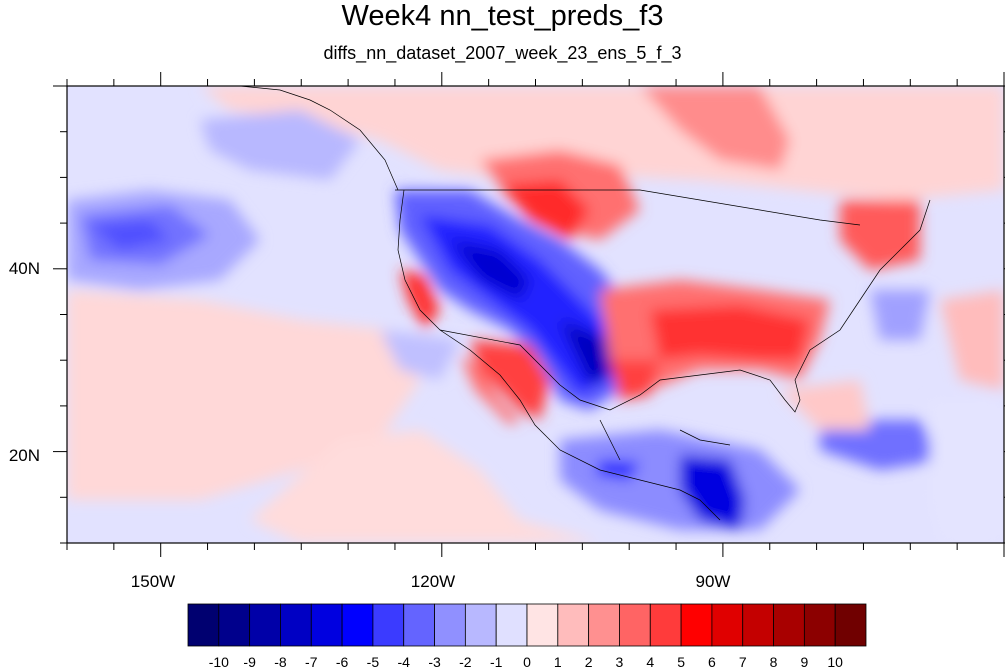  I want to click on colorbar-label: 3, so click(620, 662).